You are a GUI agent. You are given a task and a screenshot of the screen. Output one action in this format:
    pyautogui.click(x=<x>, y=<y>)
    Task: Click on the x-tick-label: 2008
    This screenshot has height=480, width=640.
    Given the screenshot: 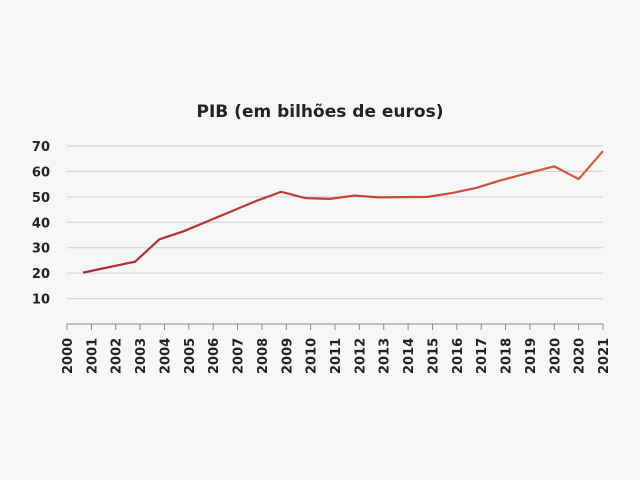 What is the action you would take?
    pyautogui.click(x=263, y=356)
    